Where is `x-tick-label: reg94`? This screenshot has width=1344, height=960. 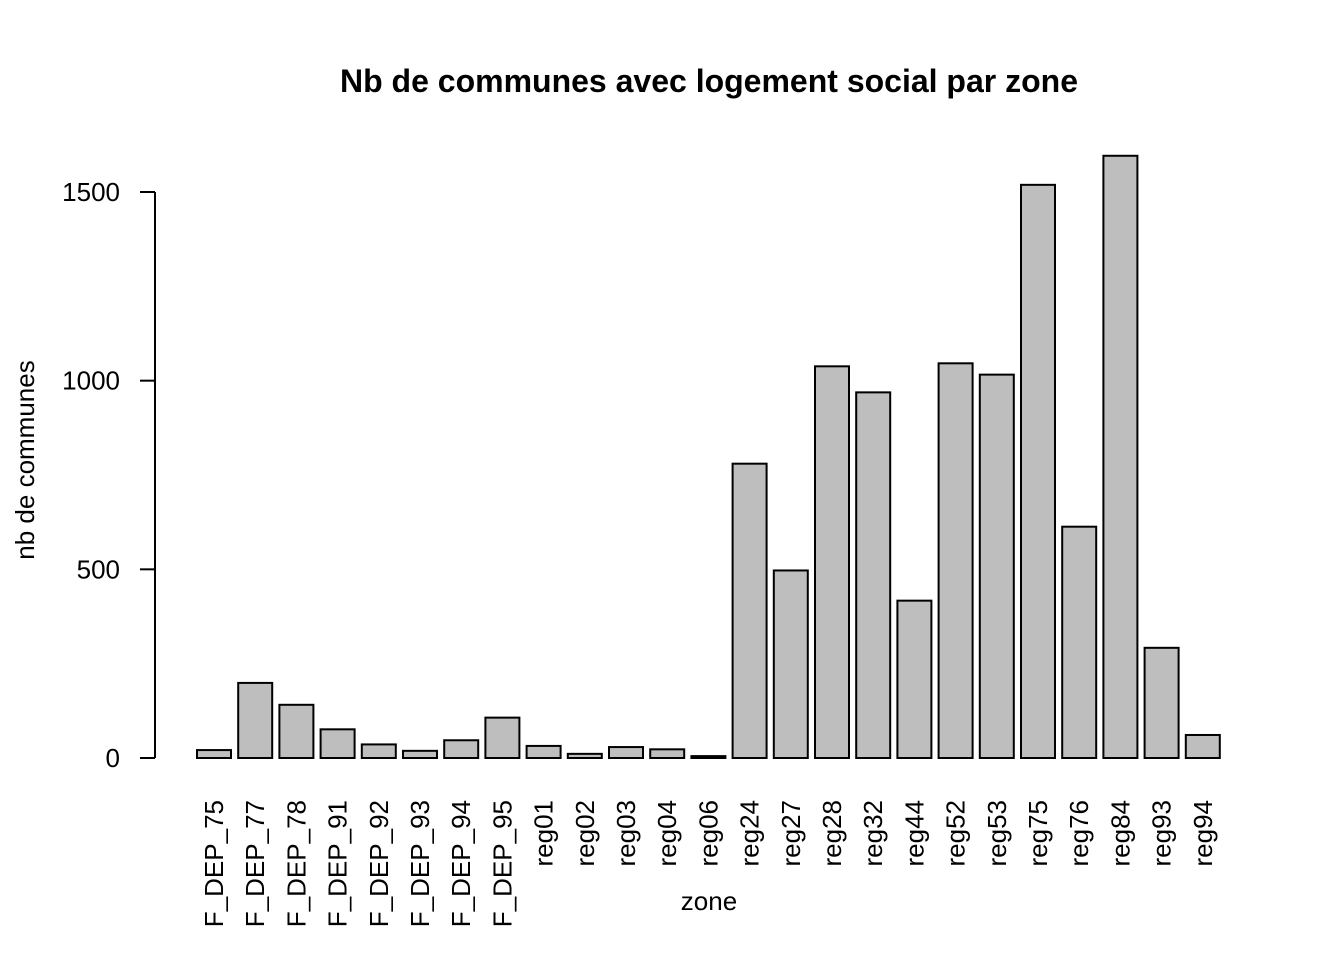
x-tick-label: reg94 is located at coordinates (1203, 833).